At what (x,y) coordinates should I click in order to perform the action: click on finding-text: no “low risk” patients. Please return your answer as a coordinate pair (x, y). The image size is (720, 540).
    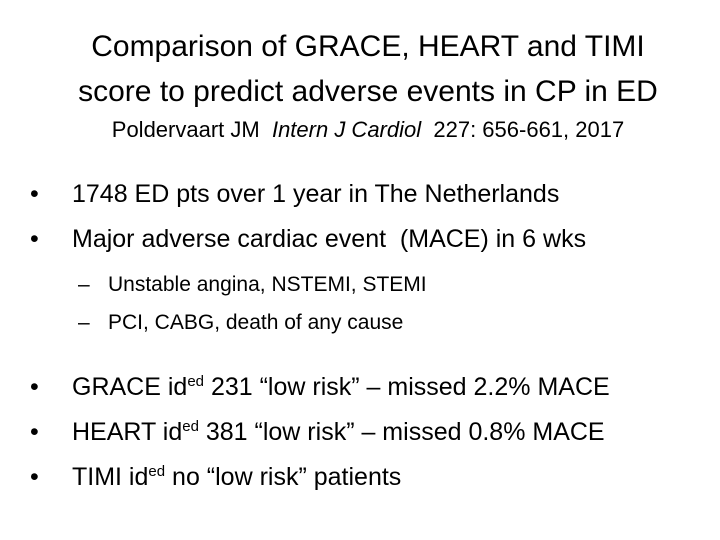
    Looking at the image, I should click on (283, 477).